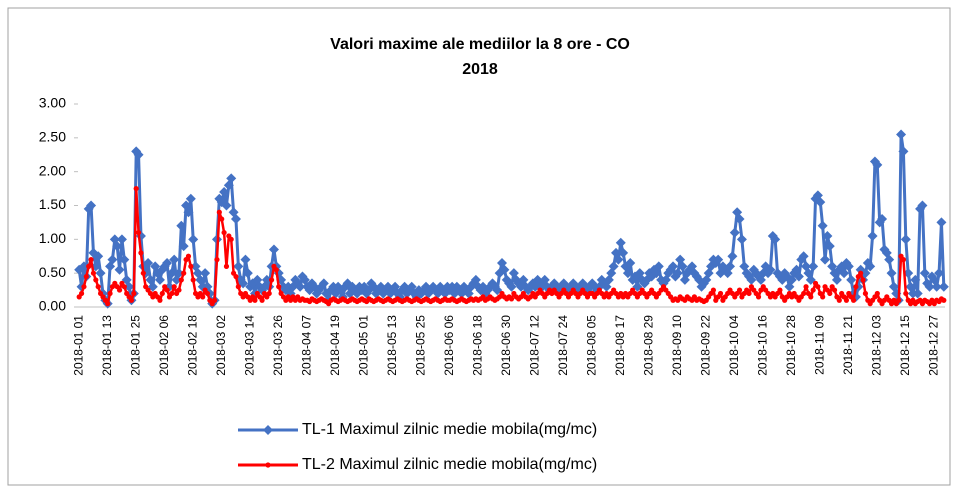  Describe the element at coordinates (52, 272) in the screenshot. I see `y-tick-label: 0.50` at that location.